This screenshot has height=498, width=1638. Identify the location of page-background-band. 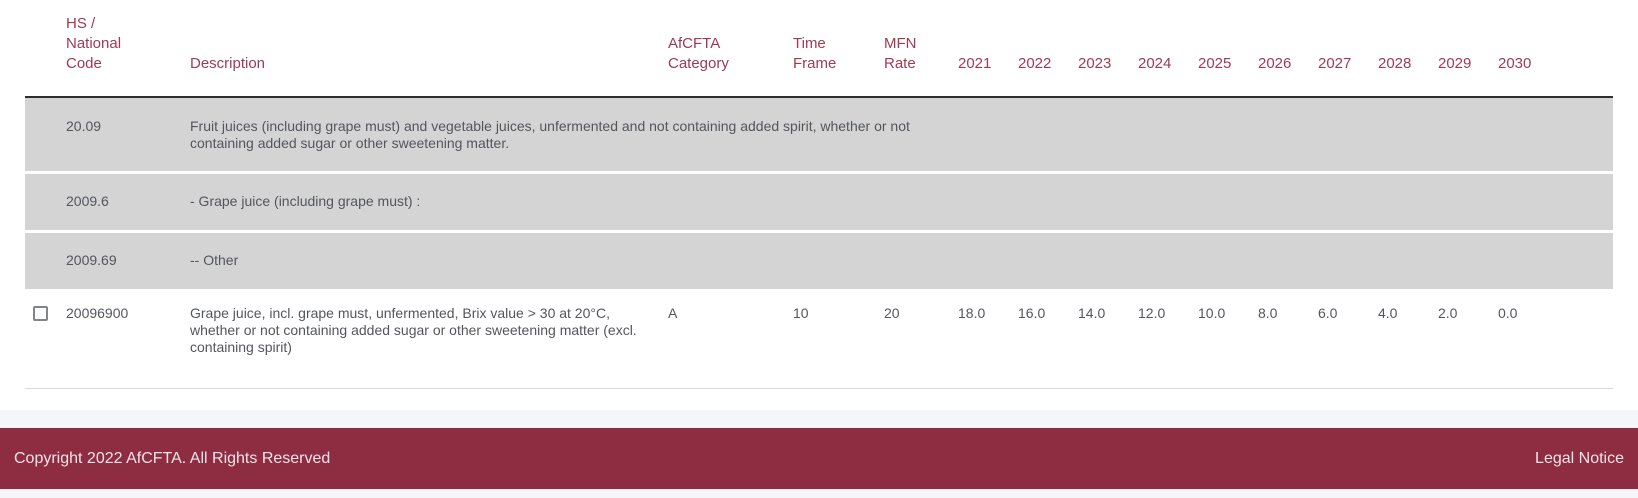
(819, 419).